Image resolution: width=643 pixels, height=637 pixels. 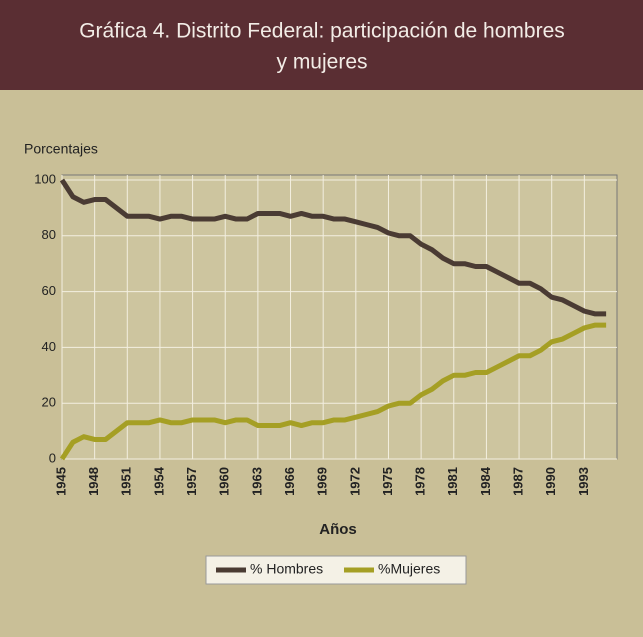 I want to click on x-tick-label: 1960, so click(x=224, y=481).